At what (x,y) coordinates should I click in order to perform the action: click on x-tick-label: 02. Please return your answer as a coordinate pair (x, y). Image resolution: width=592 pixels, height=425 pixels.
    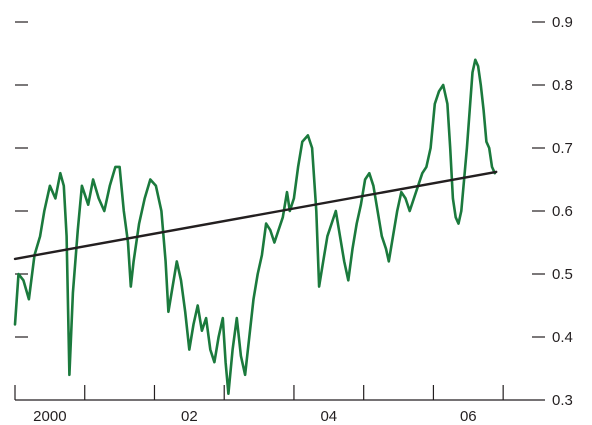
    Looking at the image, I should click on (189, 416).